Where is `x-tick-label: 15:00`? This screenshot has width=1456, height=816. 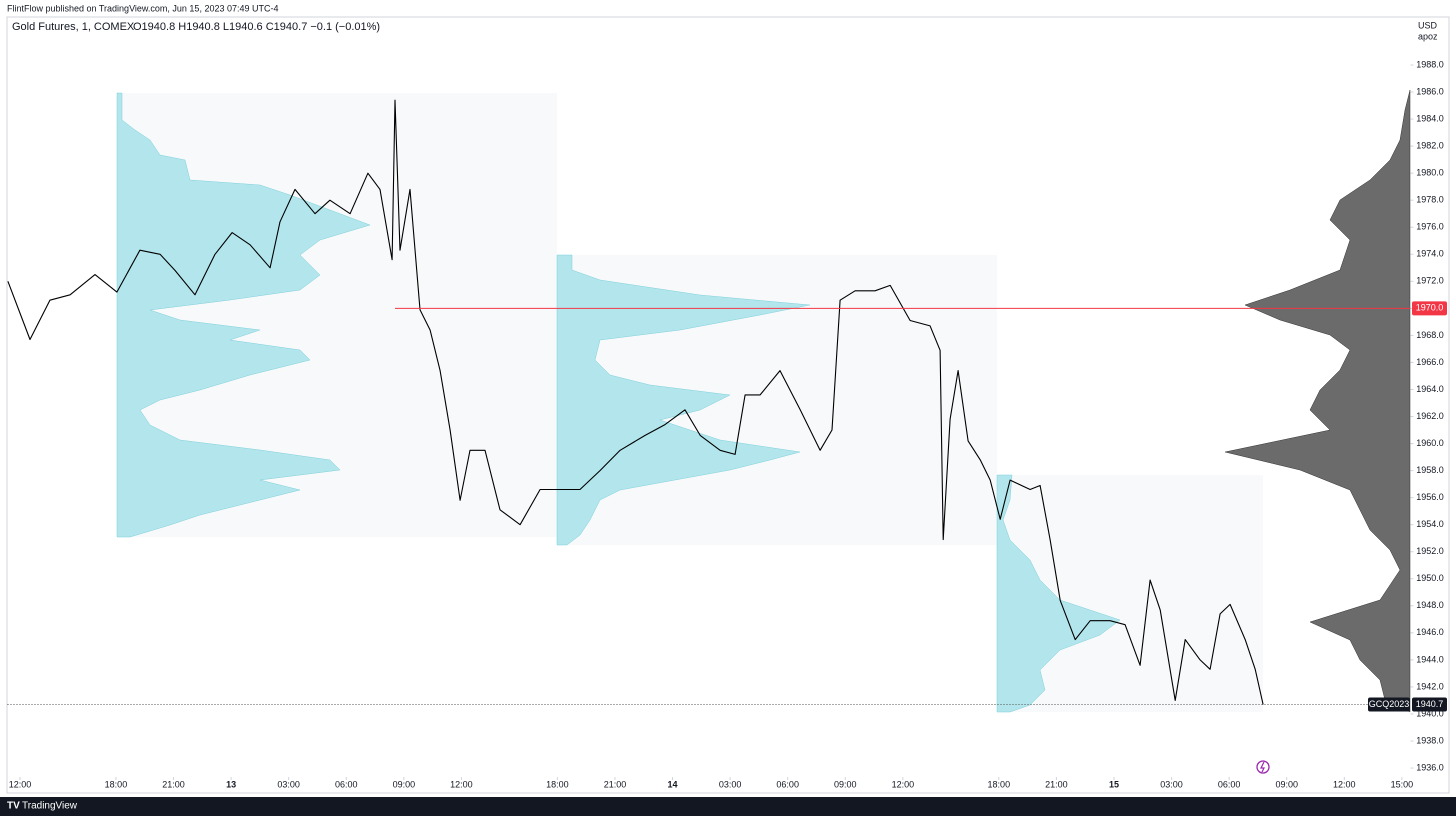
x-tick-label: 15:00 is located at coordinates (1402, 784).